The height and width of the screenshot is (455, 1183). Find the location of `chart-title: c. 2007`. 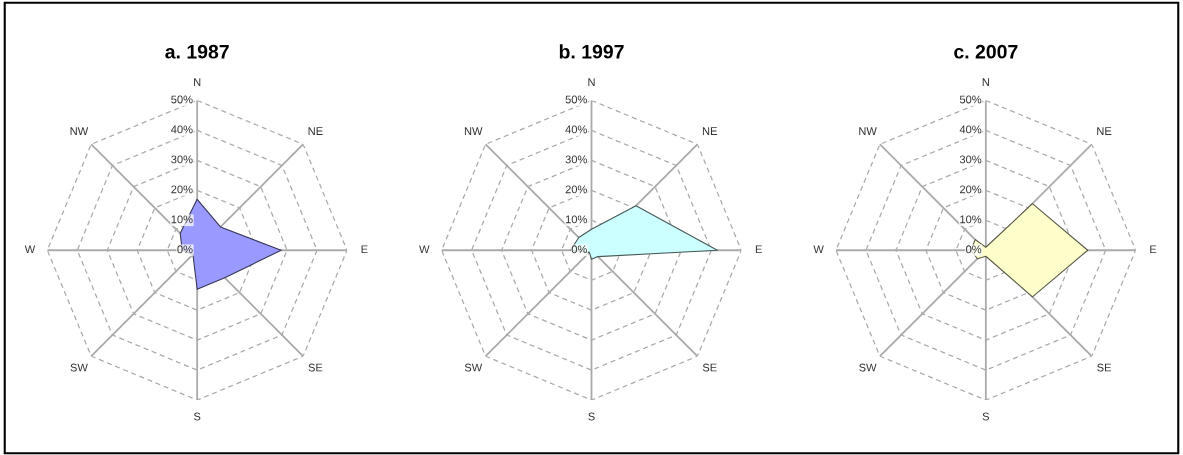

chart-title: c. 2007 is located at coordinates (986, 51).